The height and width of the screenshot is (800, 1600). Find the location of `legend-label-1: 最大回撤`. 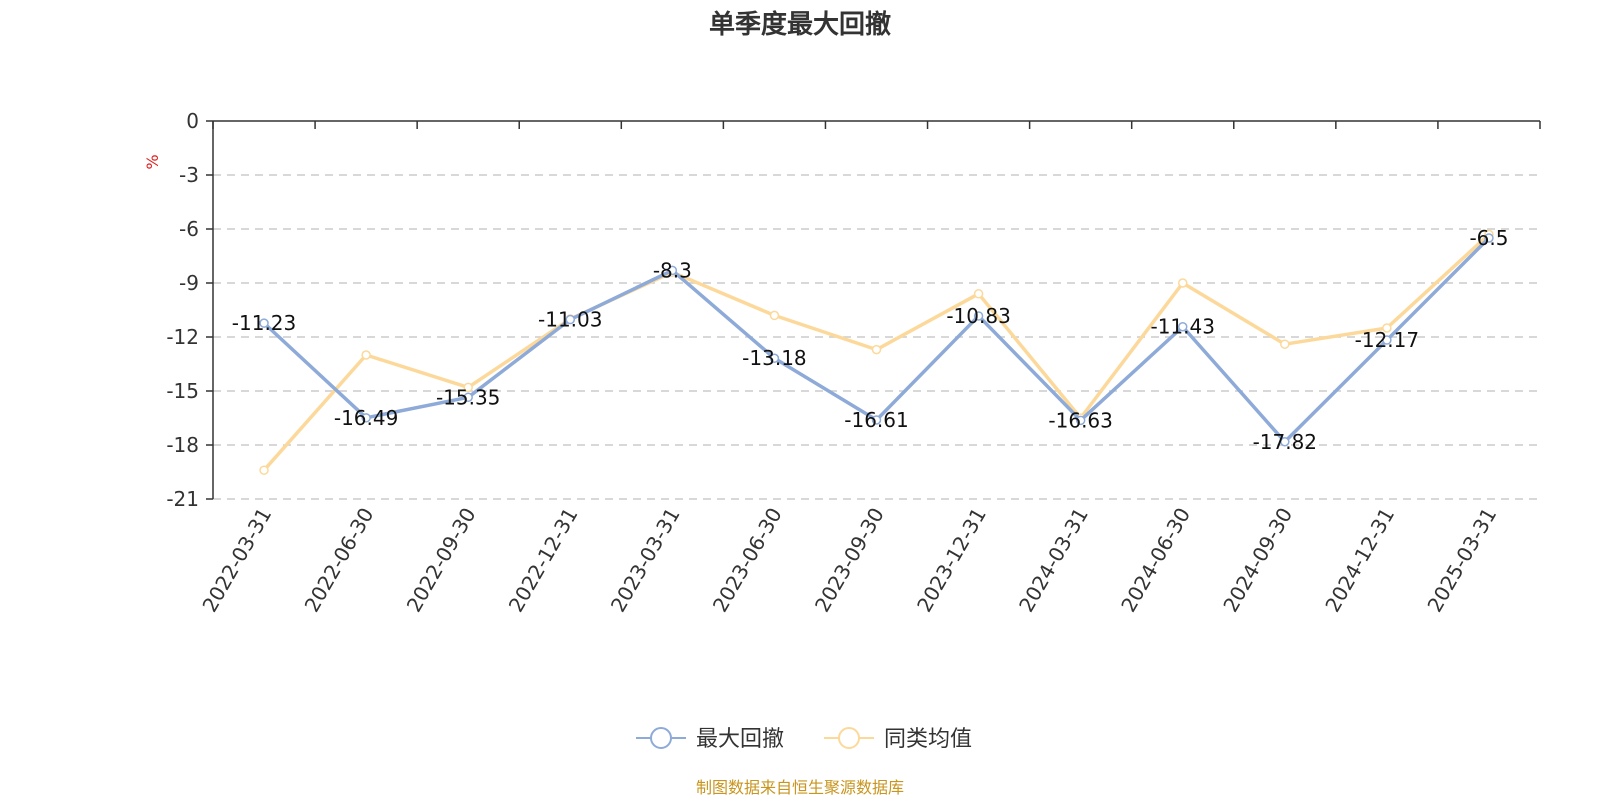

legend-label-1: 最大回撤 is located at coordinates (740, 739).